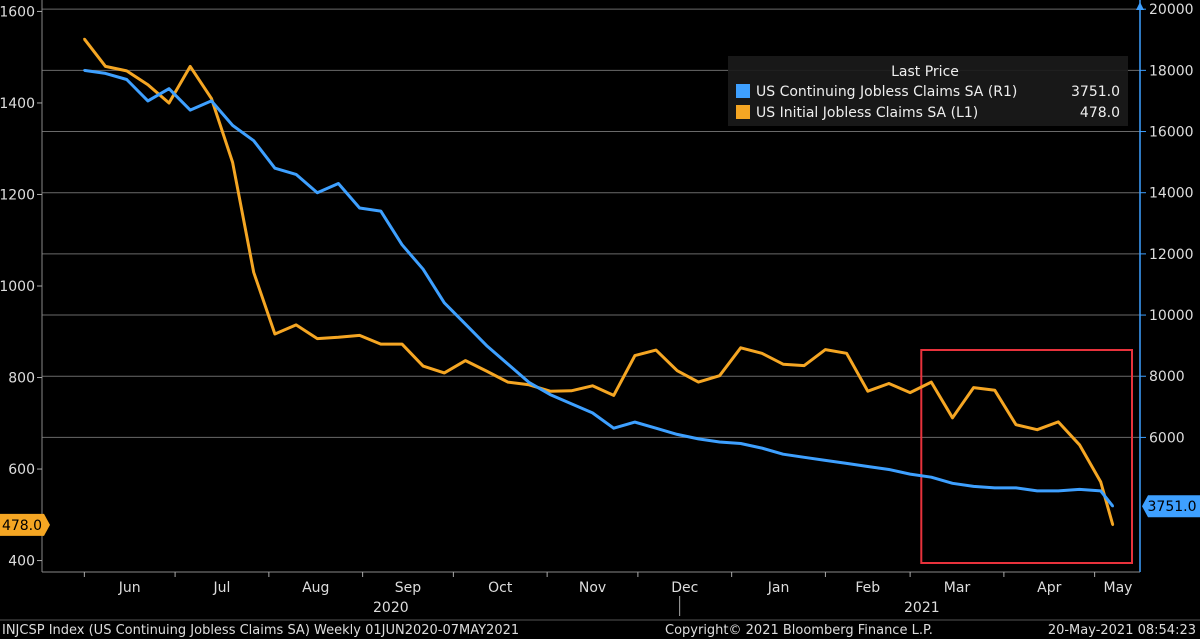 This screenshot has width=1200, height=639. I want to click on legend-value: 478.0, so click(1100, 113).